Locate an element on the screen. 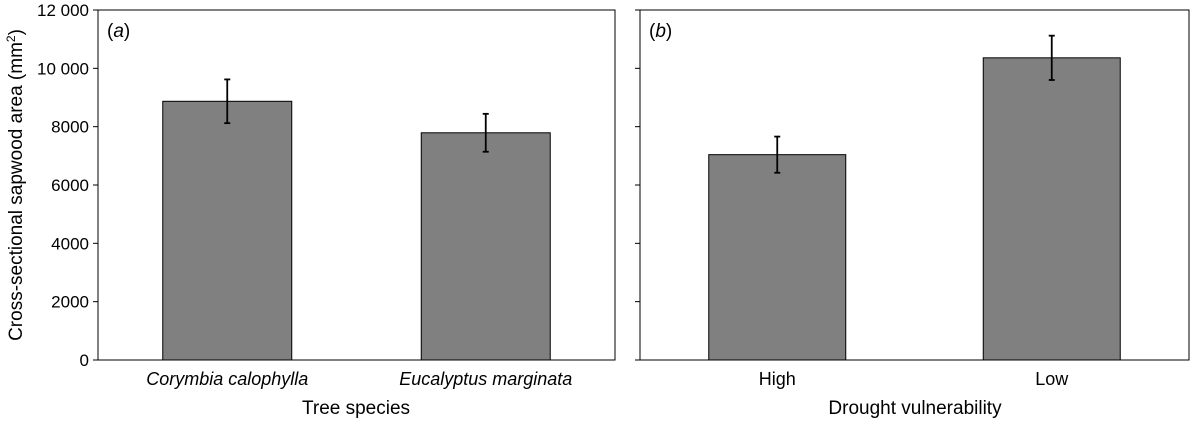  y-axis-title-text: Cross-sectional sapwood area (mm is located at coordinates (16, 191).